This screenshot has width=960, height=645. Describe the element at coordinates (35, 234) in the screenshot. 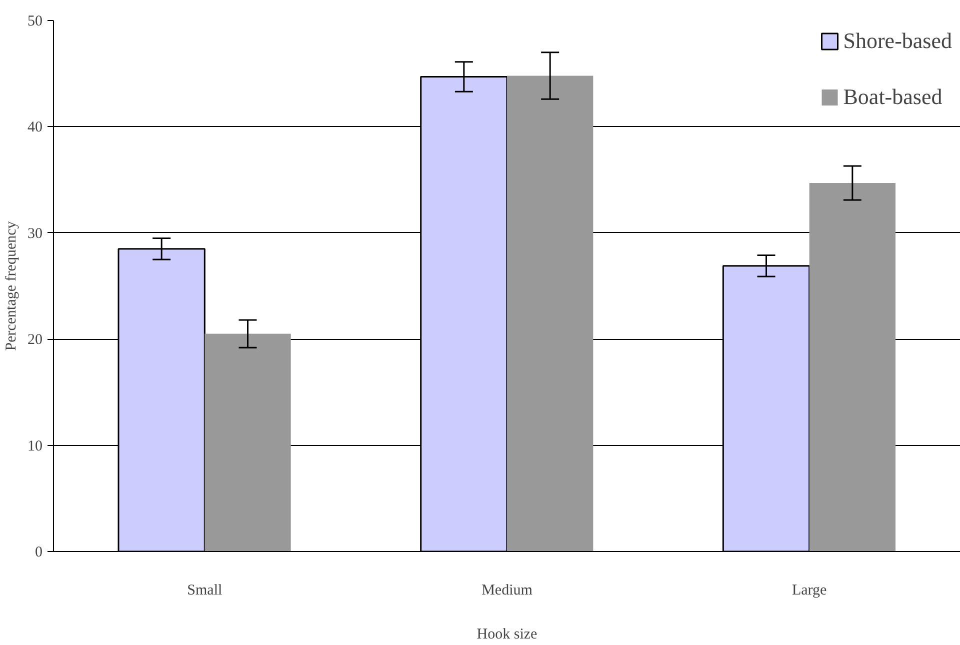

I see `y-tick-label: 30` at that location.